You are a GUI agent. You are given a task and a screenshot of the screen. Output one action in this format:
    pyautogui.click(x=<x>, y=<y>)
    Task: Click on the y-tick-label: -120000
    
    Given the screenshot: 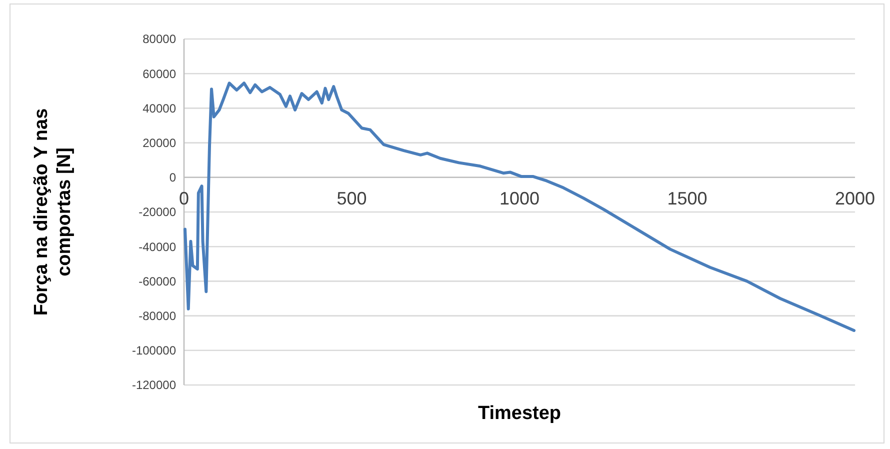 What is the action you would take?
    pyautogui.click(x=154, y=385)
    